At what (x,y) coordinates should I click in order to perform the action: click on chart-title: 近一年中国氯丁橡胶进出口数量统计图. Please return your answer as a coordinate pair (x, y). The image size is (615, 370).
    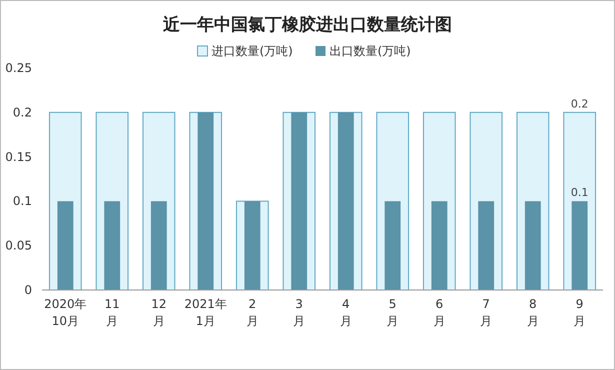
    Looking at the image, I should click on (307, 24).